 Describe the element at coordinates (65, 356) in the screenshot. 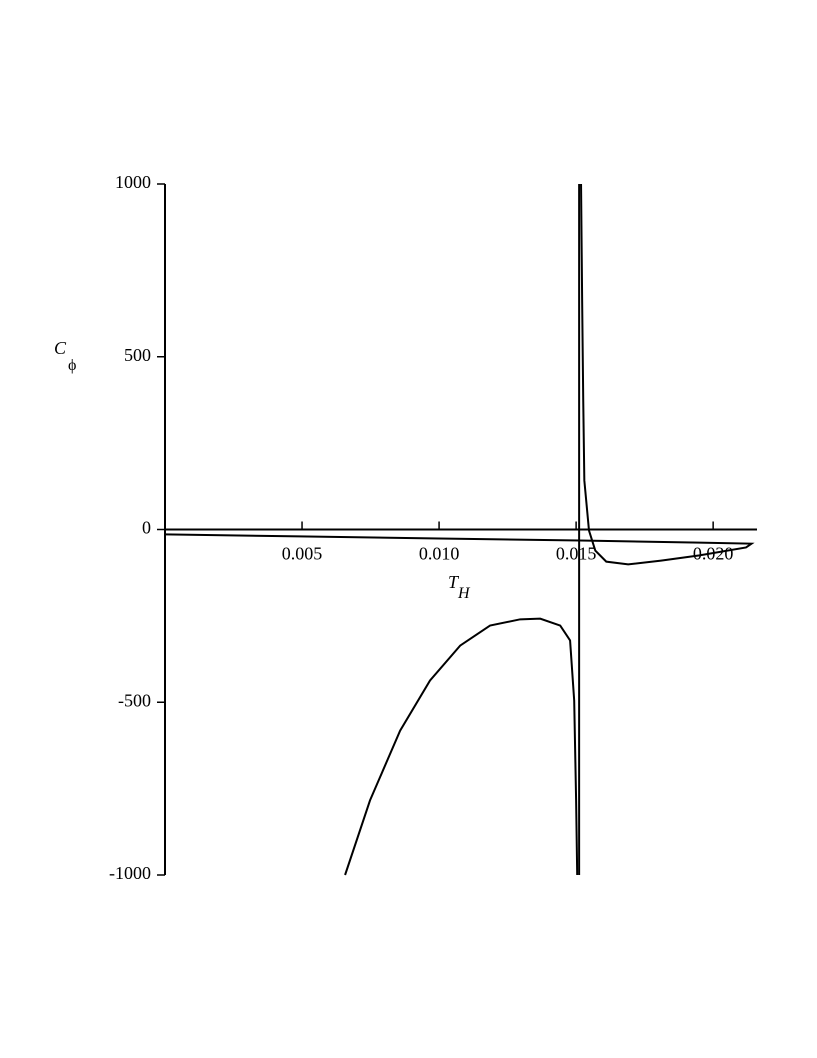

I see `y-axis-label: Cϕ` at that location.